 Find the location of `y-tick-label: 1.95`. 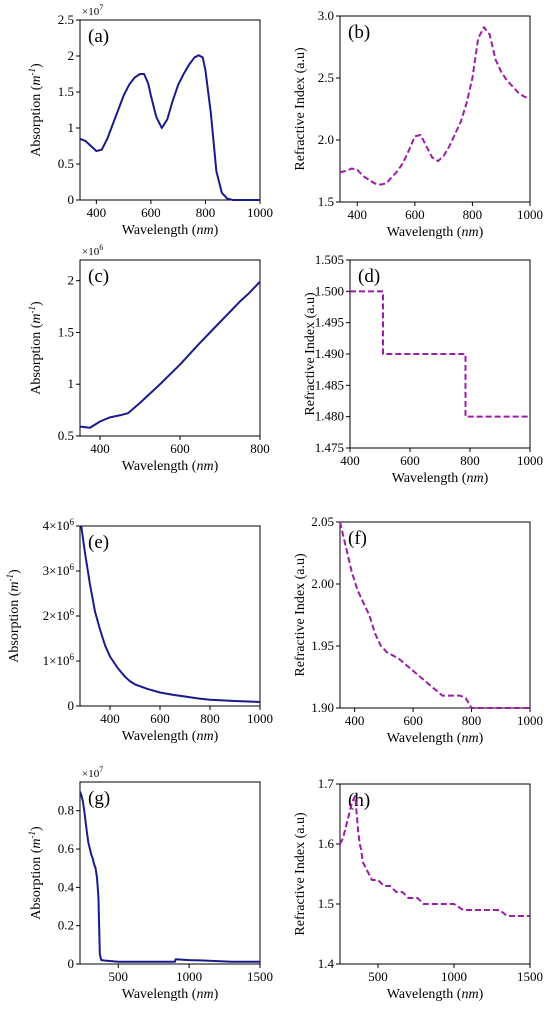

y-tick-label: 1.95 is located at coordinates (322, 645).